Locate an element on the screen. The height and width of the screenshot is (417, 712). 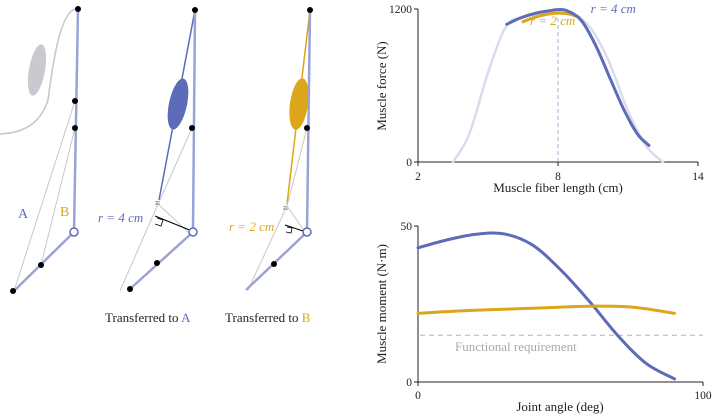
original-muscle-tendon is located at coordinates (39, 71).